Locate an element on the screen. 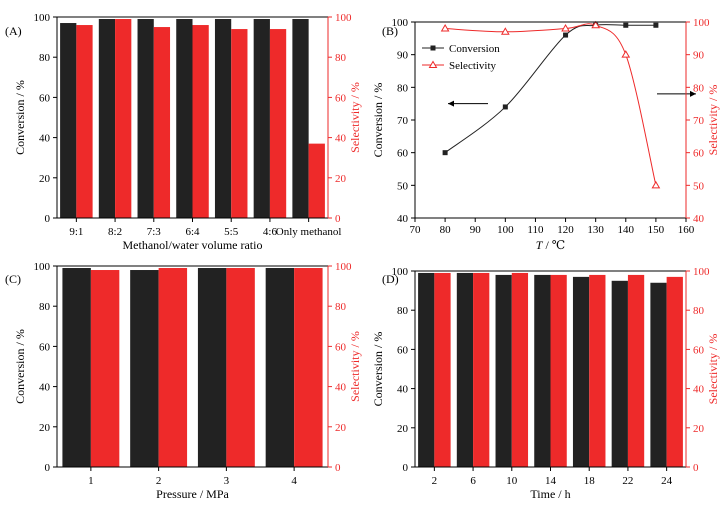  x-tick-label: 6 is located at coordinates (473, 481).